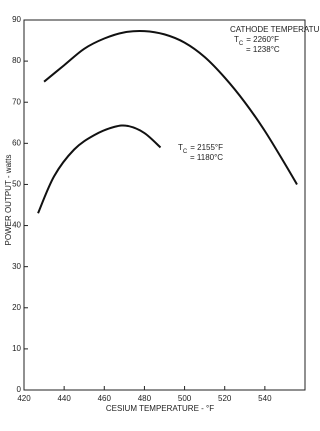 The height and width of the screenshot is (431, 320). Describe the element at coordinates (145, 398) in the screenshot. I see `x-tick-label: 480` at that location.